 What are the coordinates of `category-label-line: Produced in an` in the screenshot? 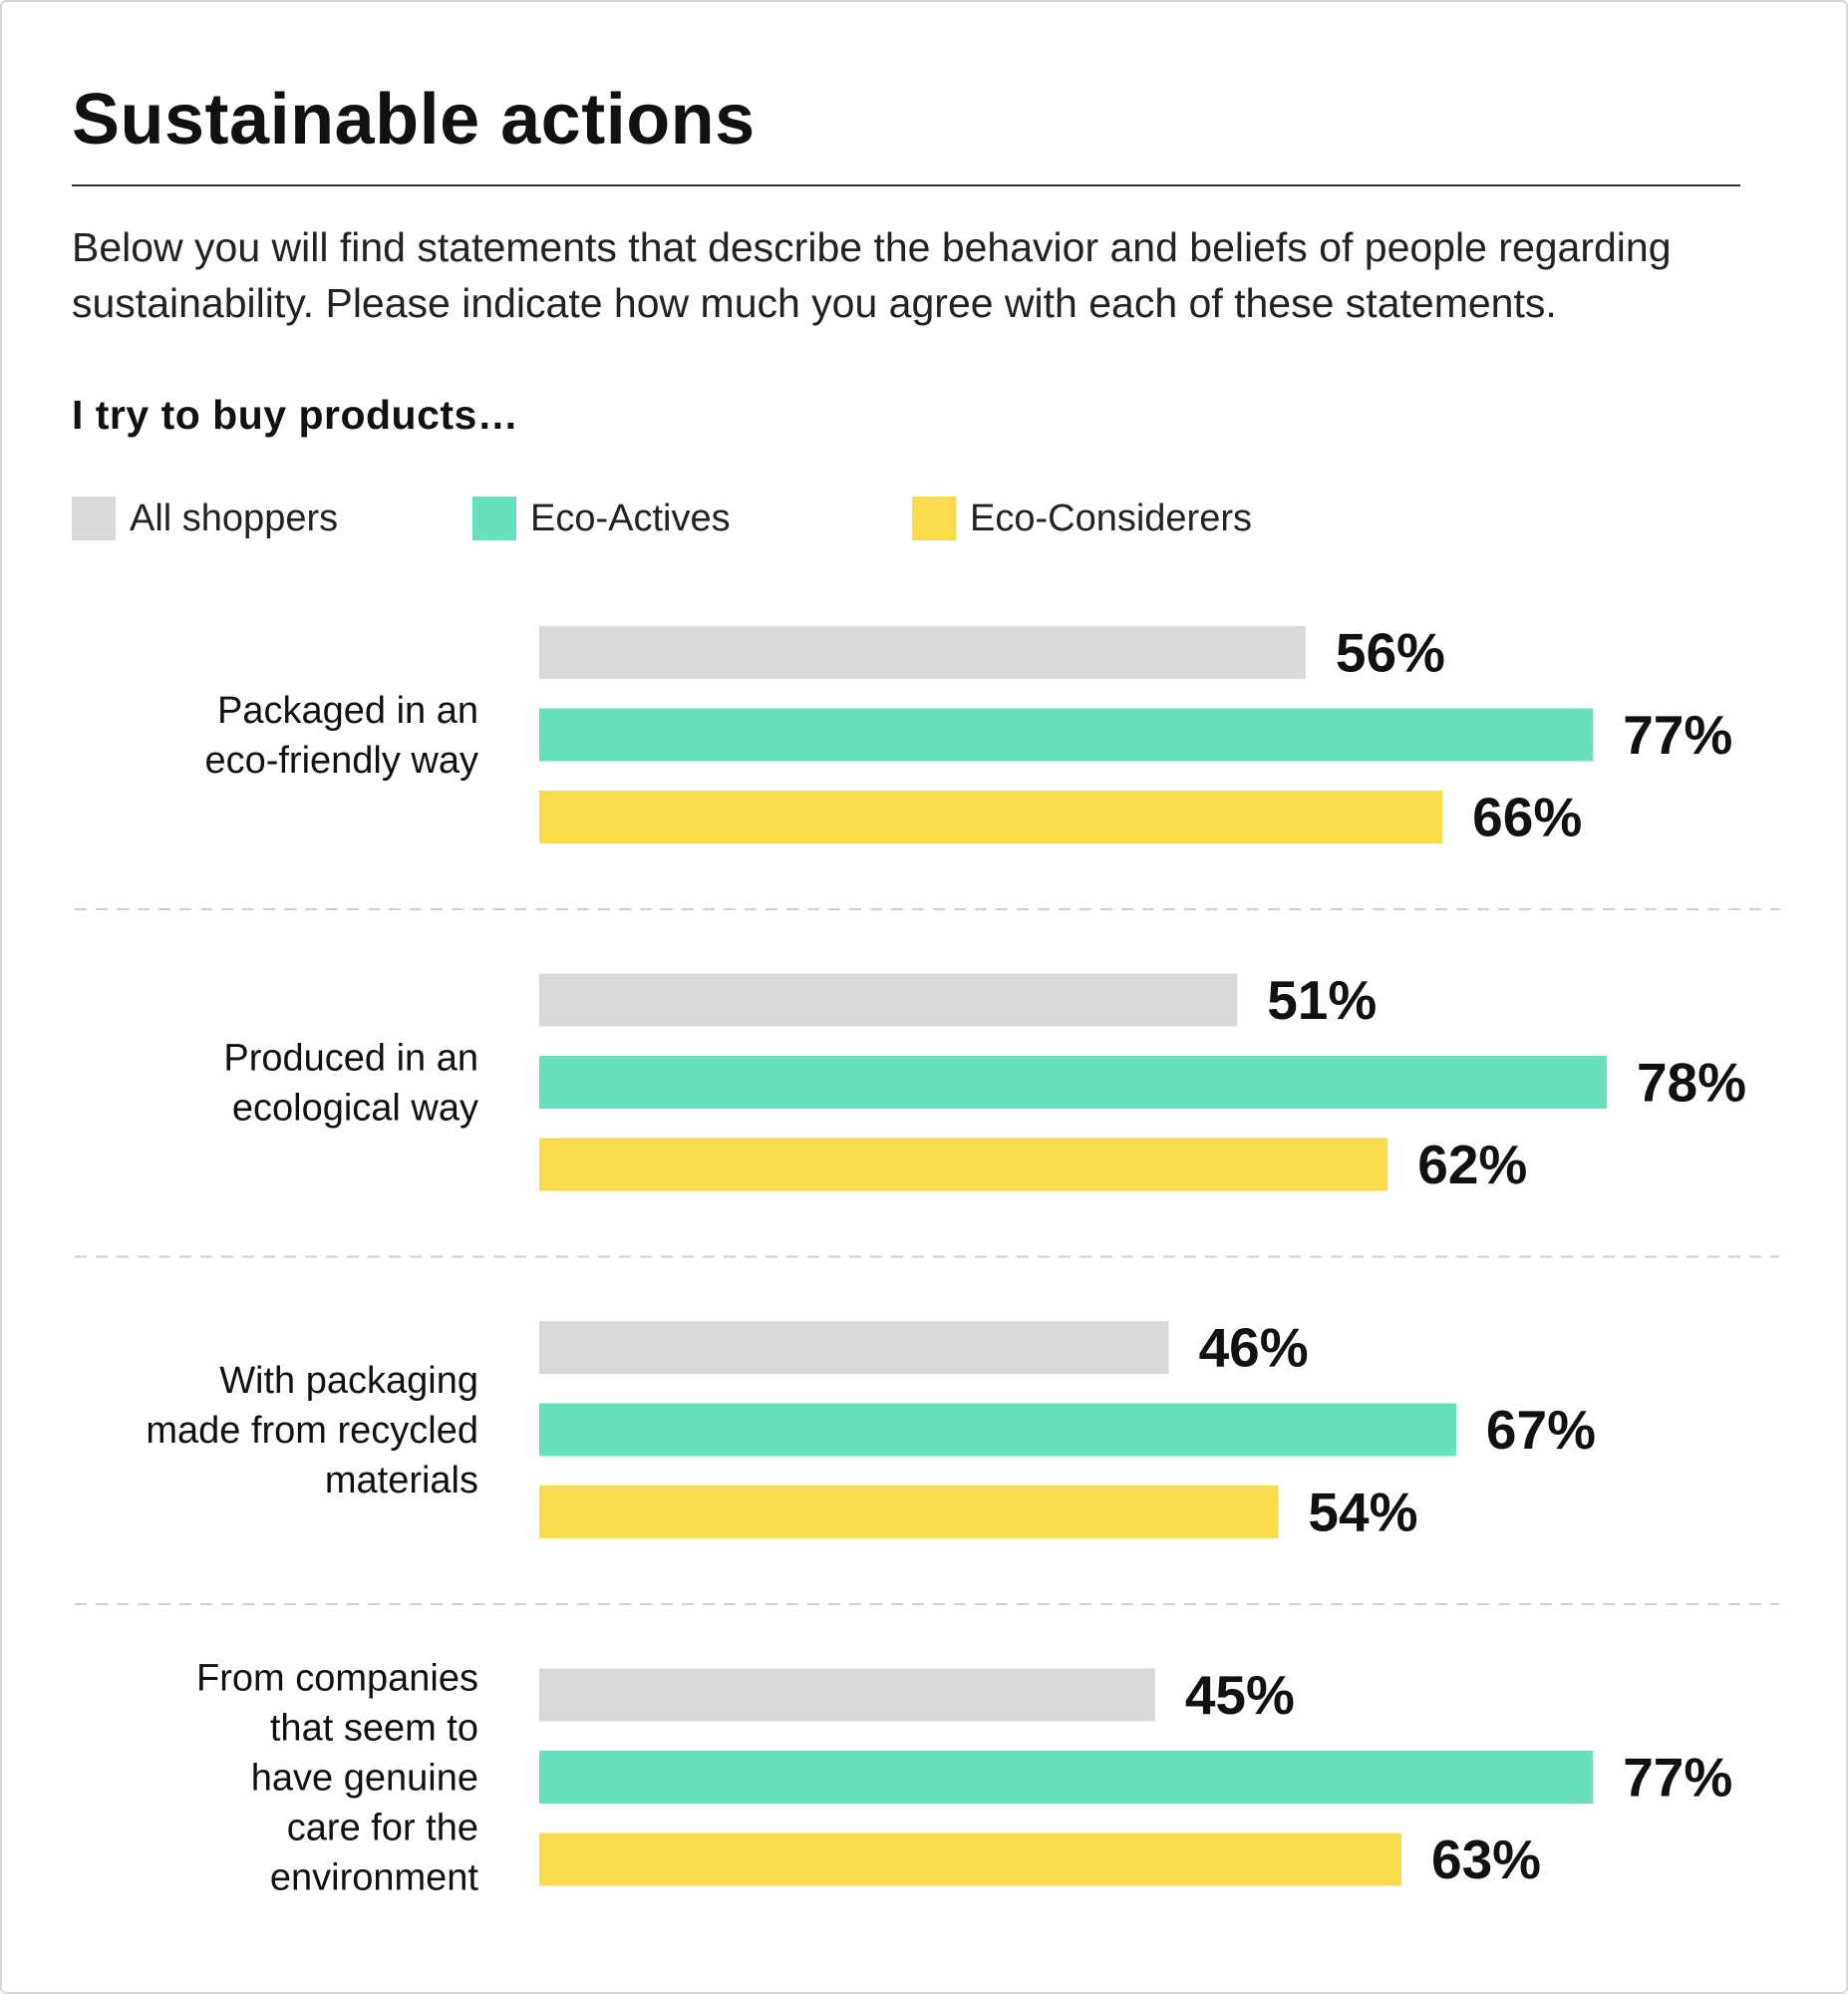 It's located at (350, 1059).